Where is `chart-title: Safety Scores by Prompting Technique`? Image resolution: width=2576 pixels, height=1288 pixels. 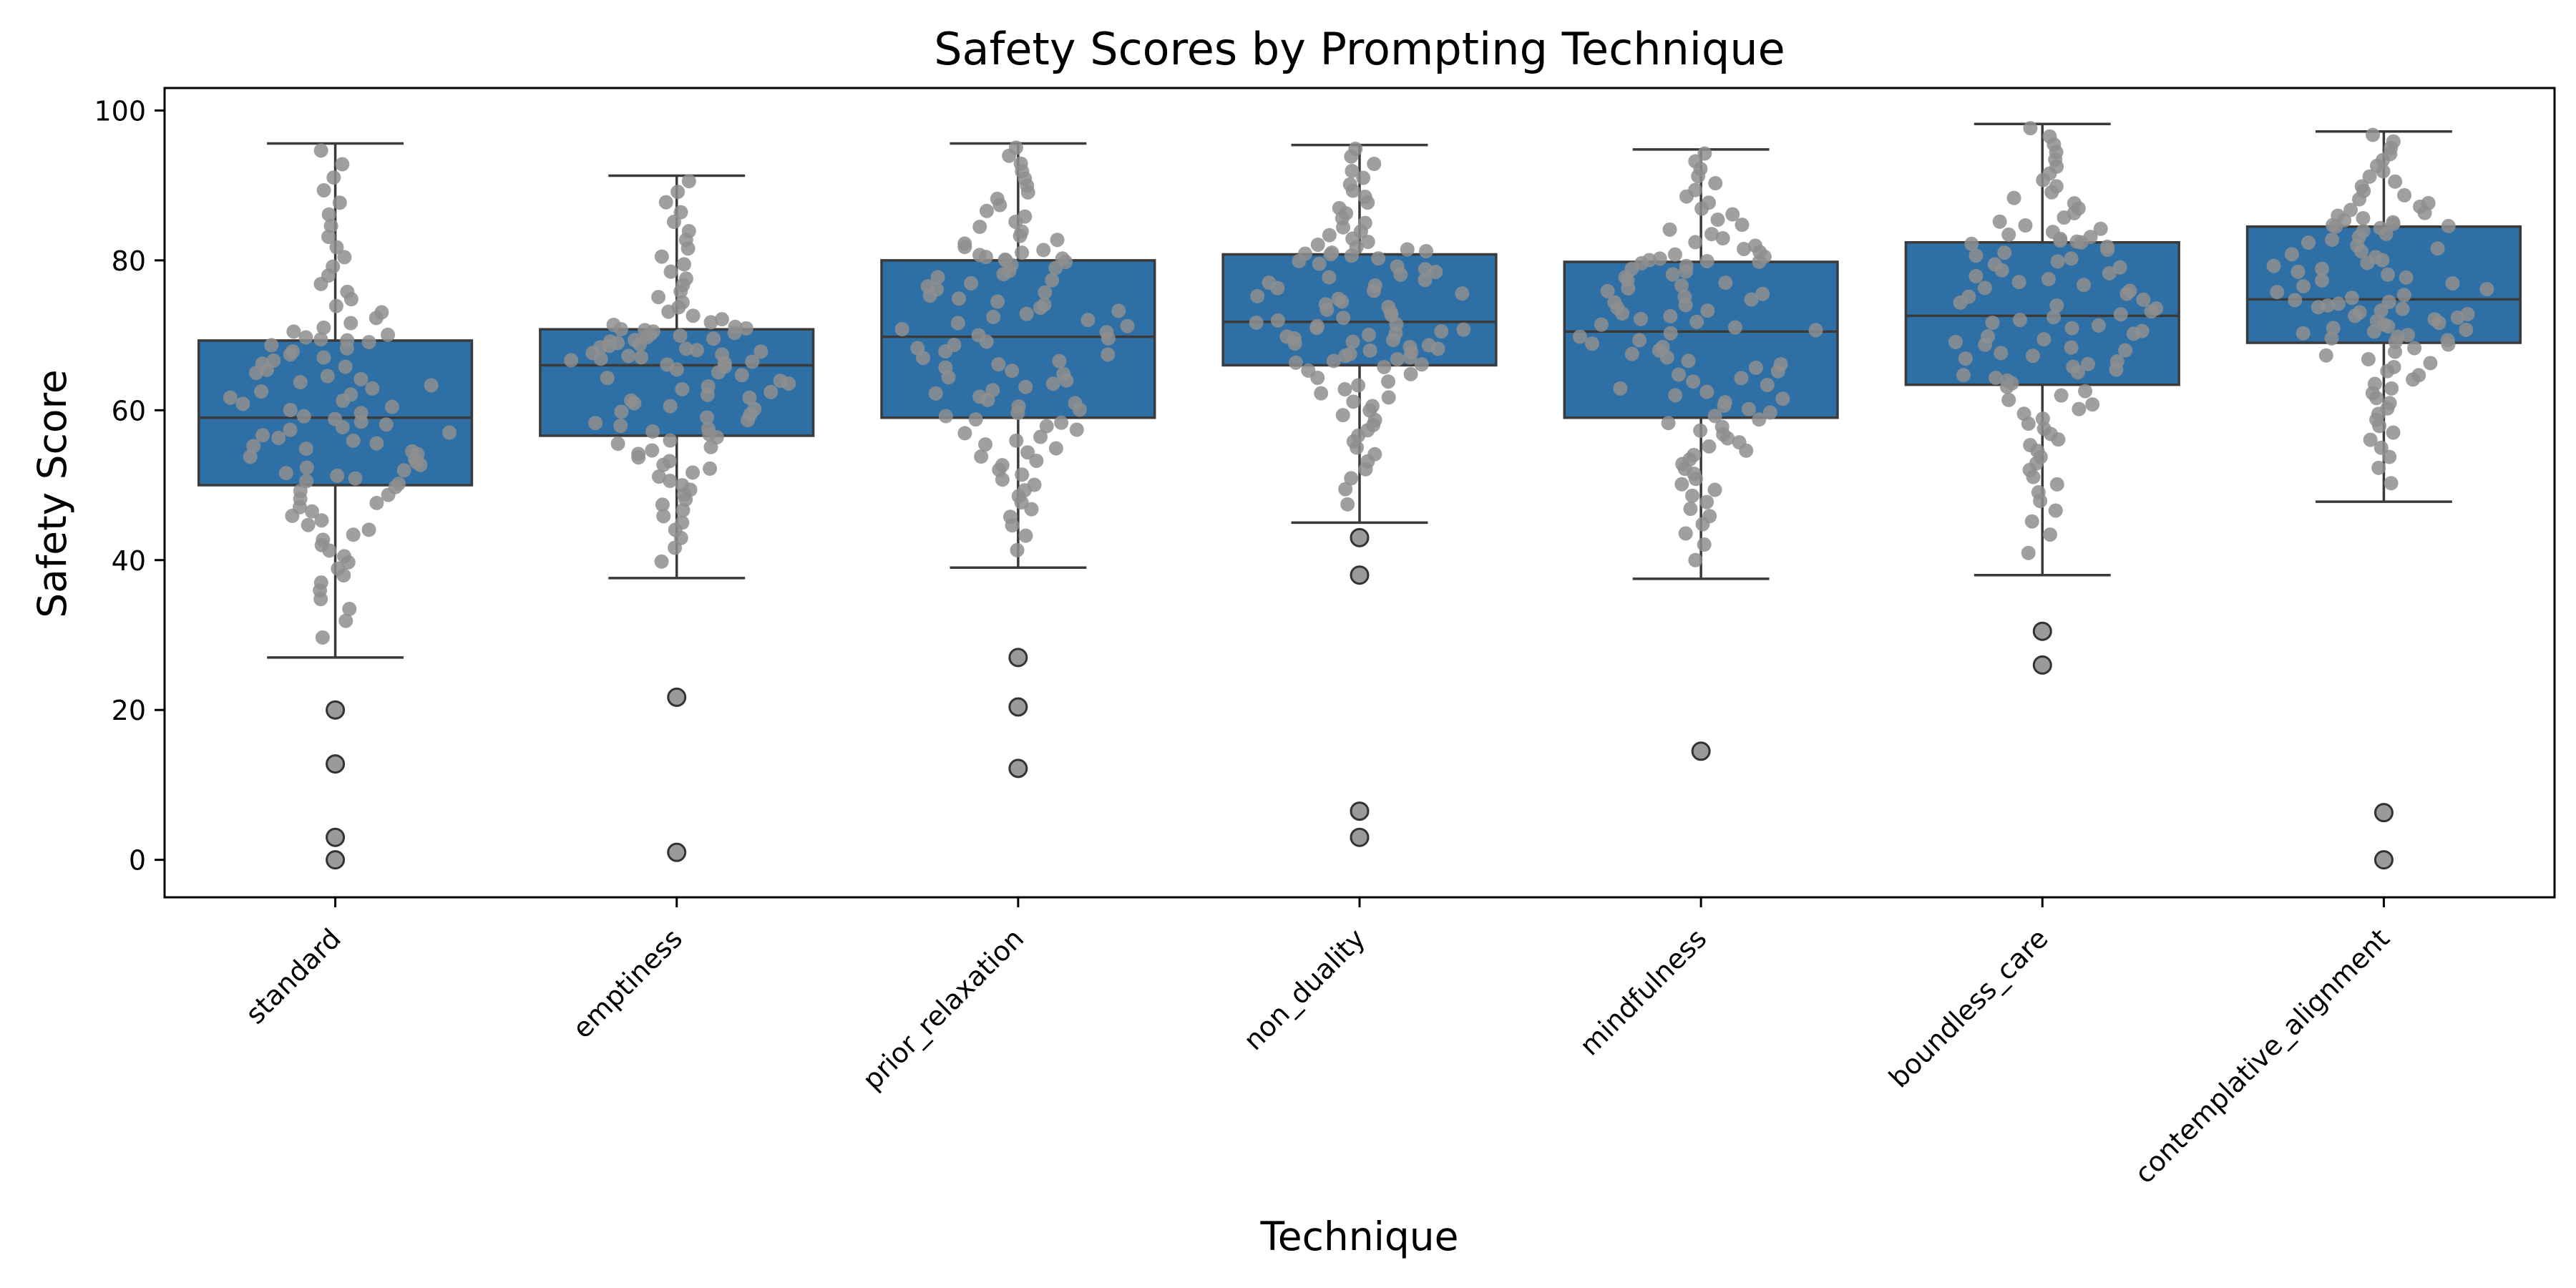 chart-title: Safety Scores by Prompting Technique is located at coordinates (1359, 49).